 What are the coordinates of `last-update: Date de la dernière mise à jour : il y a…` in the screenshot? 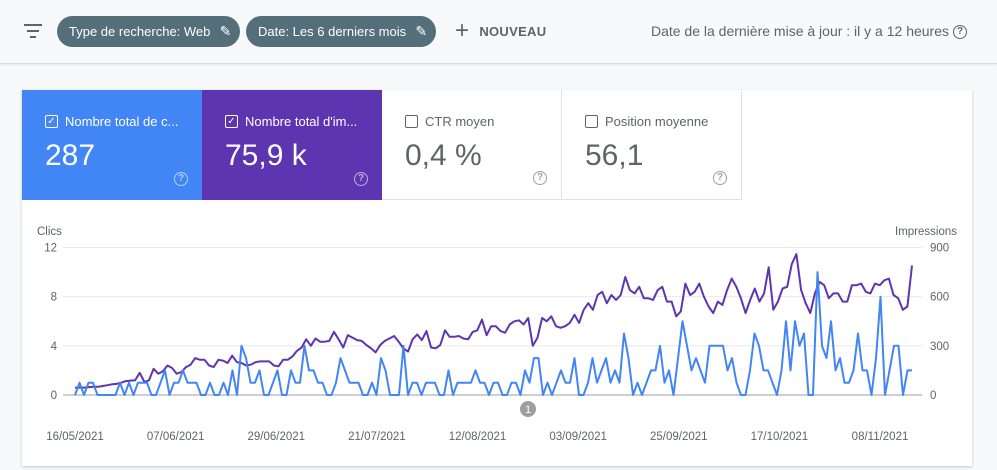 It's located at (808, 31).